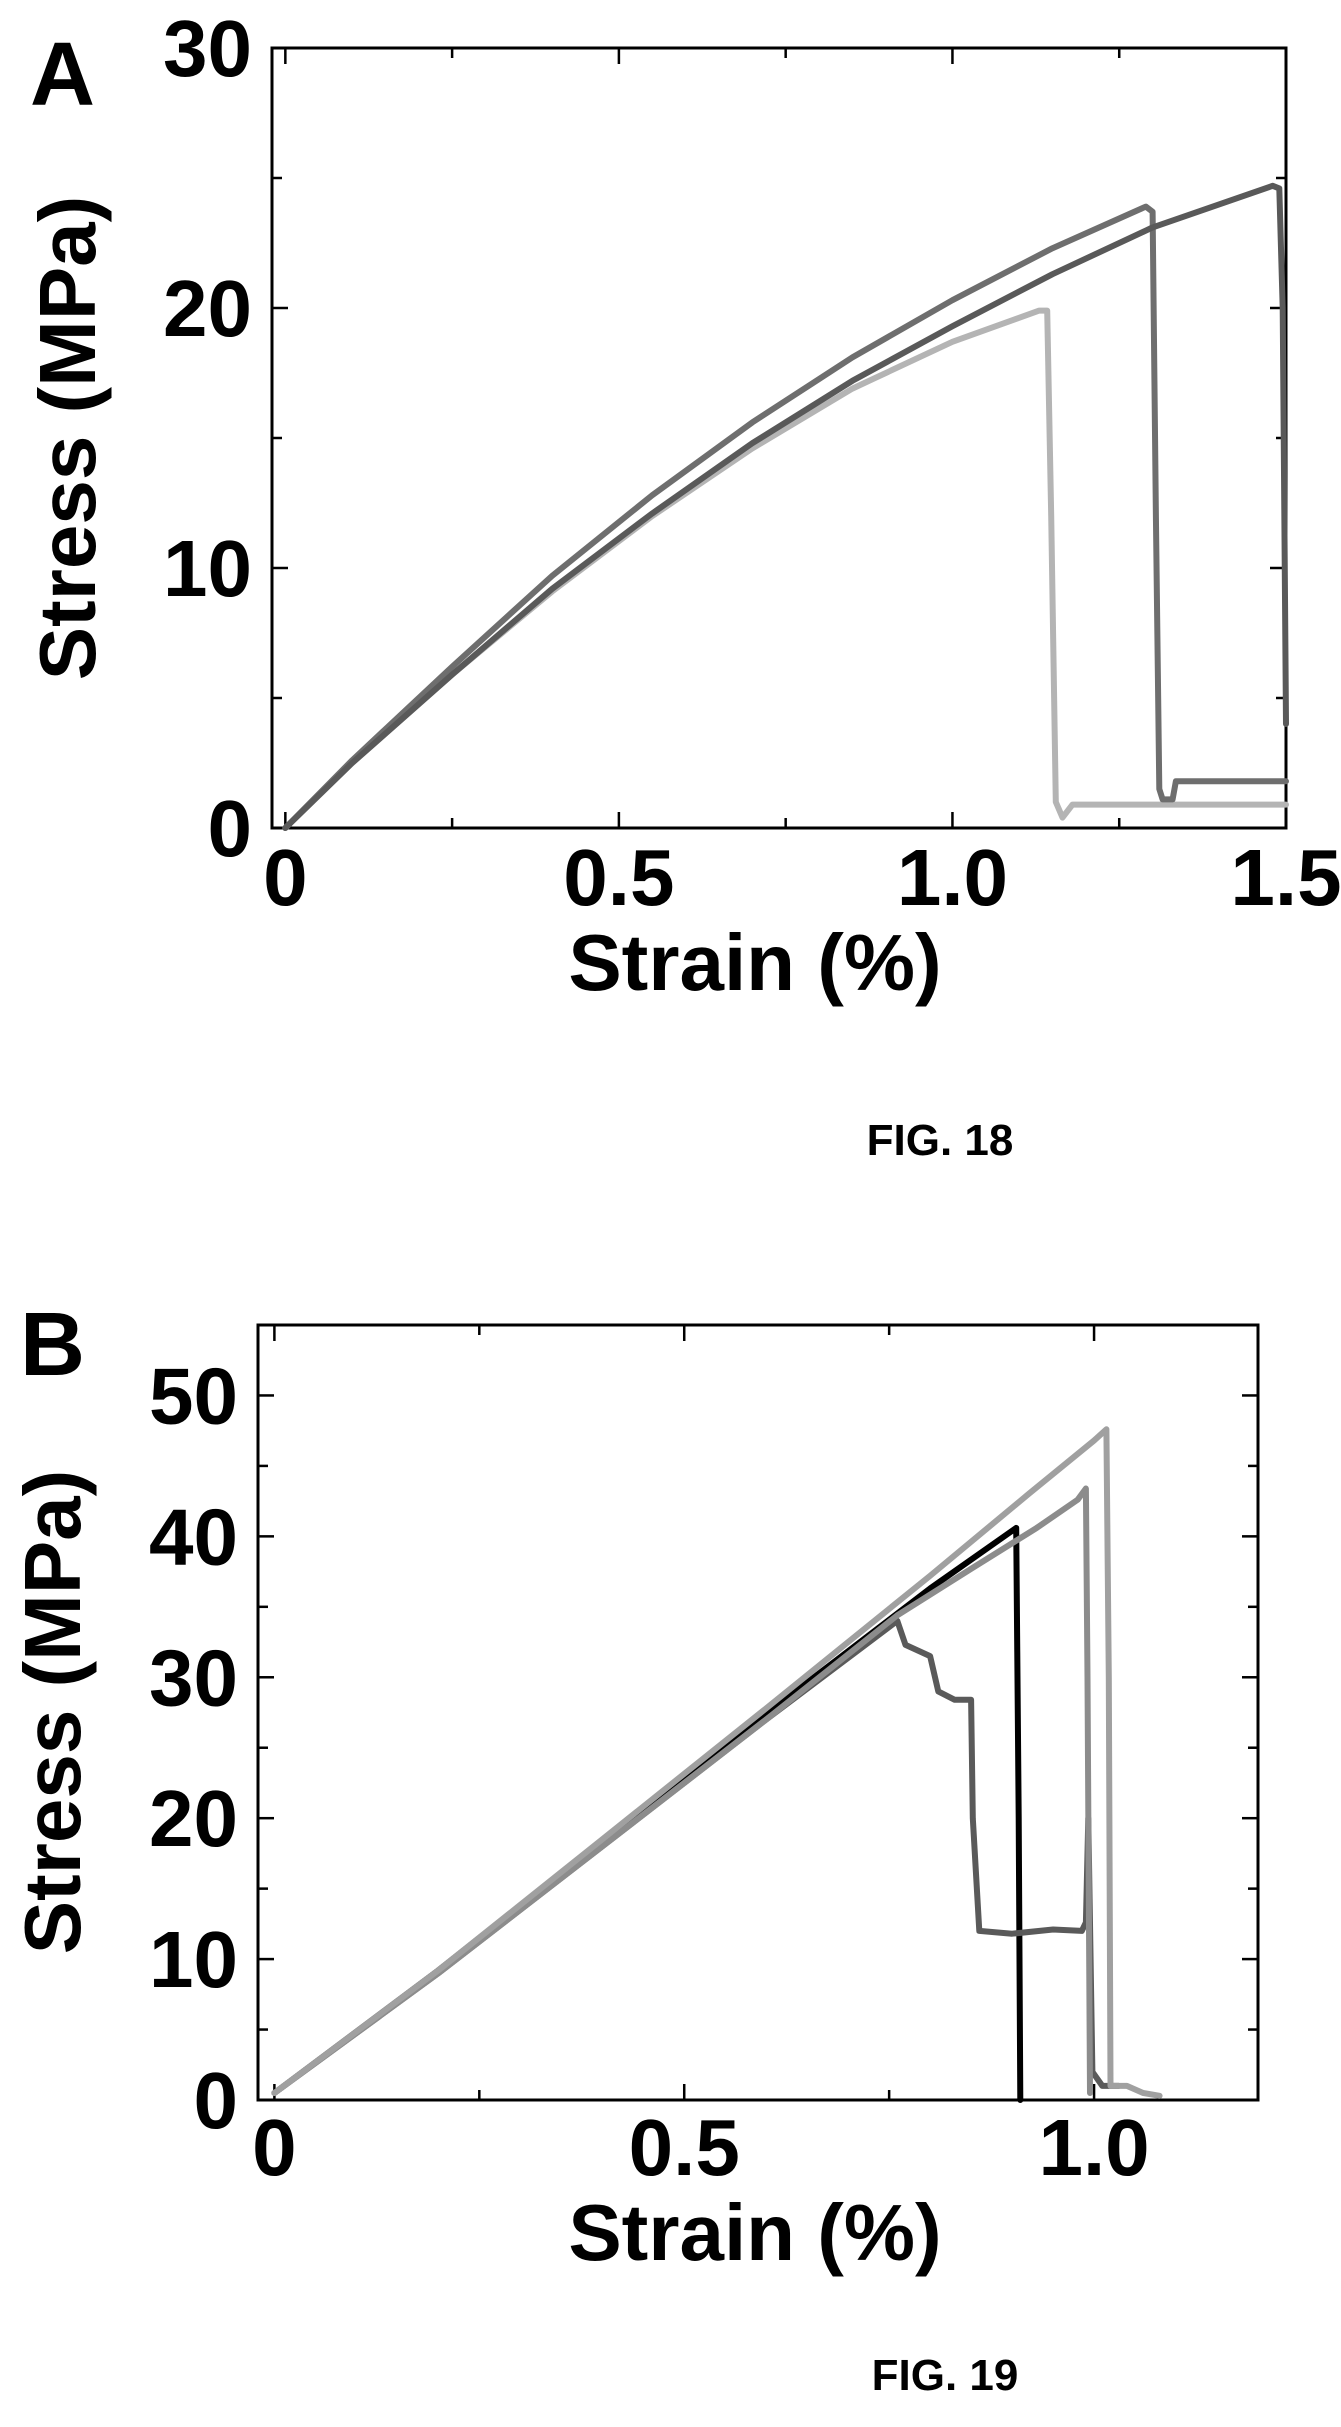 The height and width of the screenshot is (2427, 1341). What do you see at coordinates (62, 75) in the screenshot?
I see `panel-letter: A` at bounding box center [62, 75].